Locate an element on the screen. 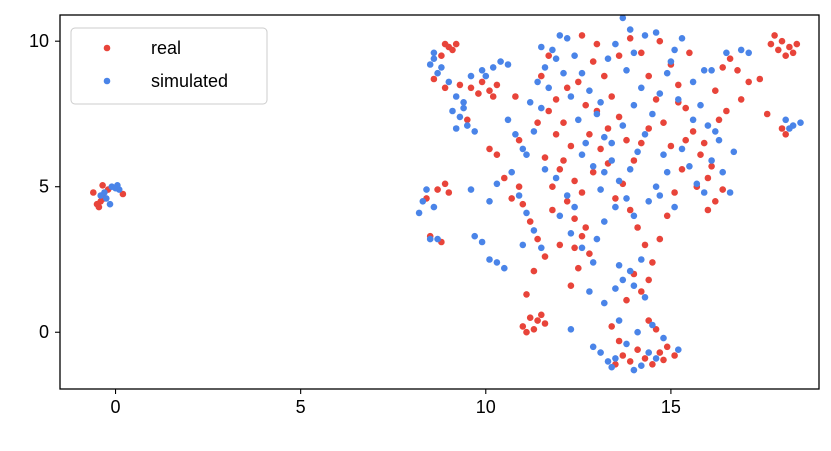 The image size is (831, 451). legend-label-simulated: simulated is located at coordinates (189, 81).